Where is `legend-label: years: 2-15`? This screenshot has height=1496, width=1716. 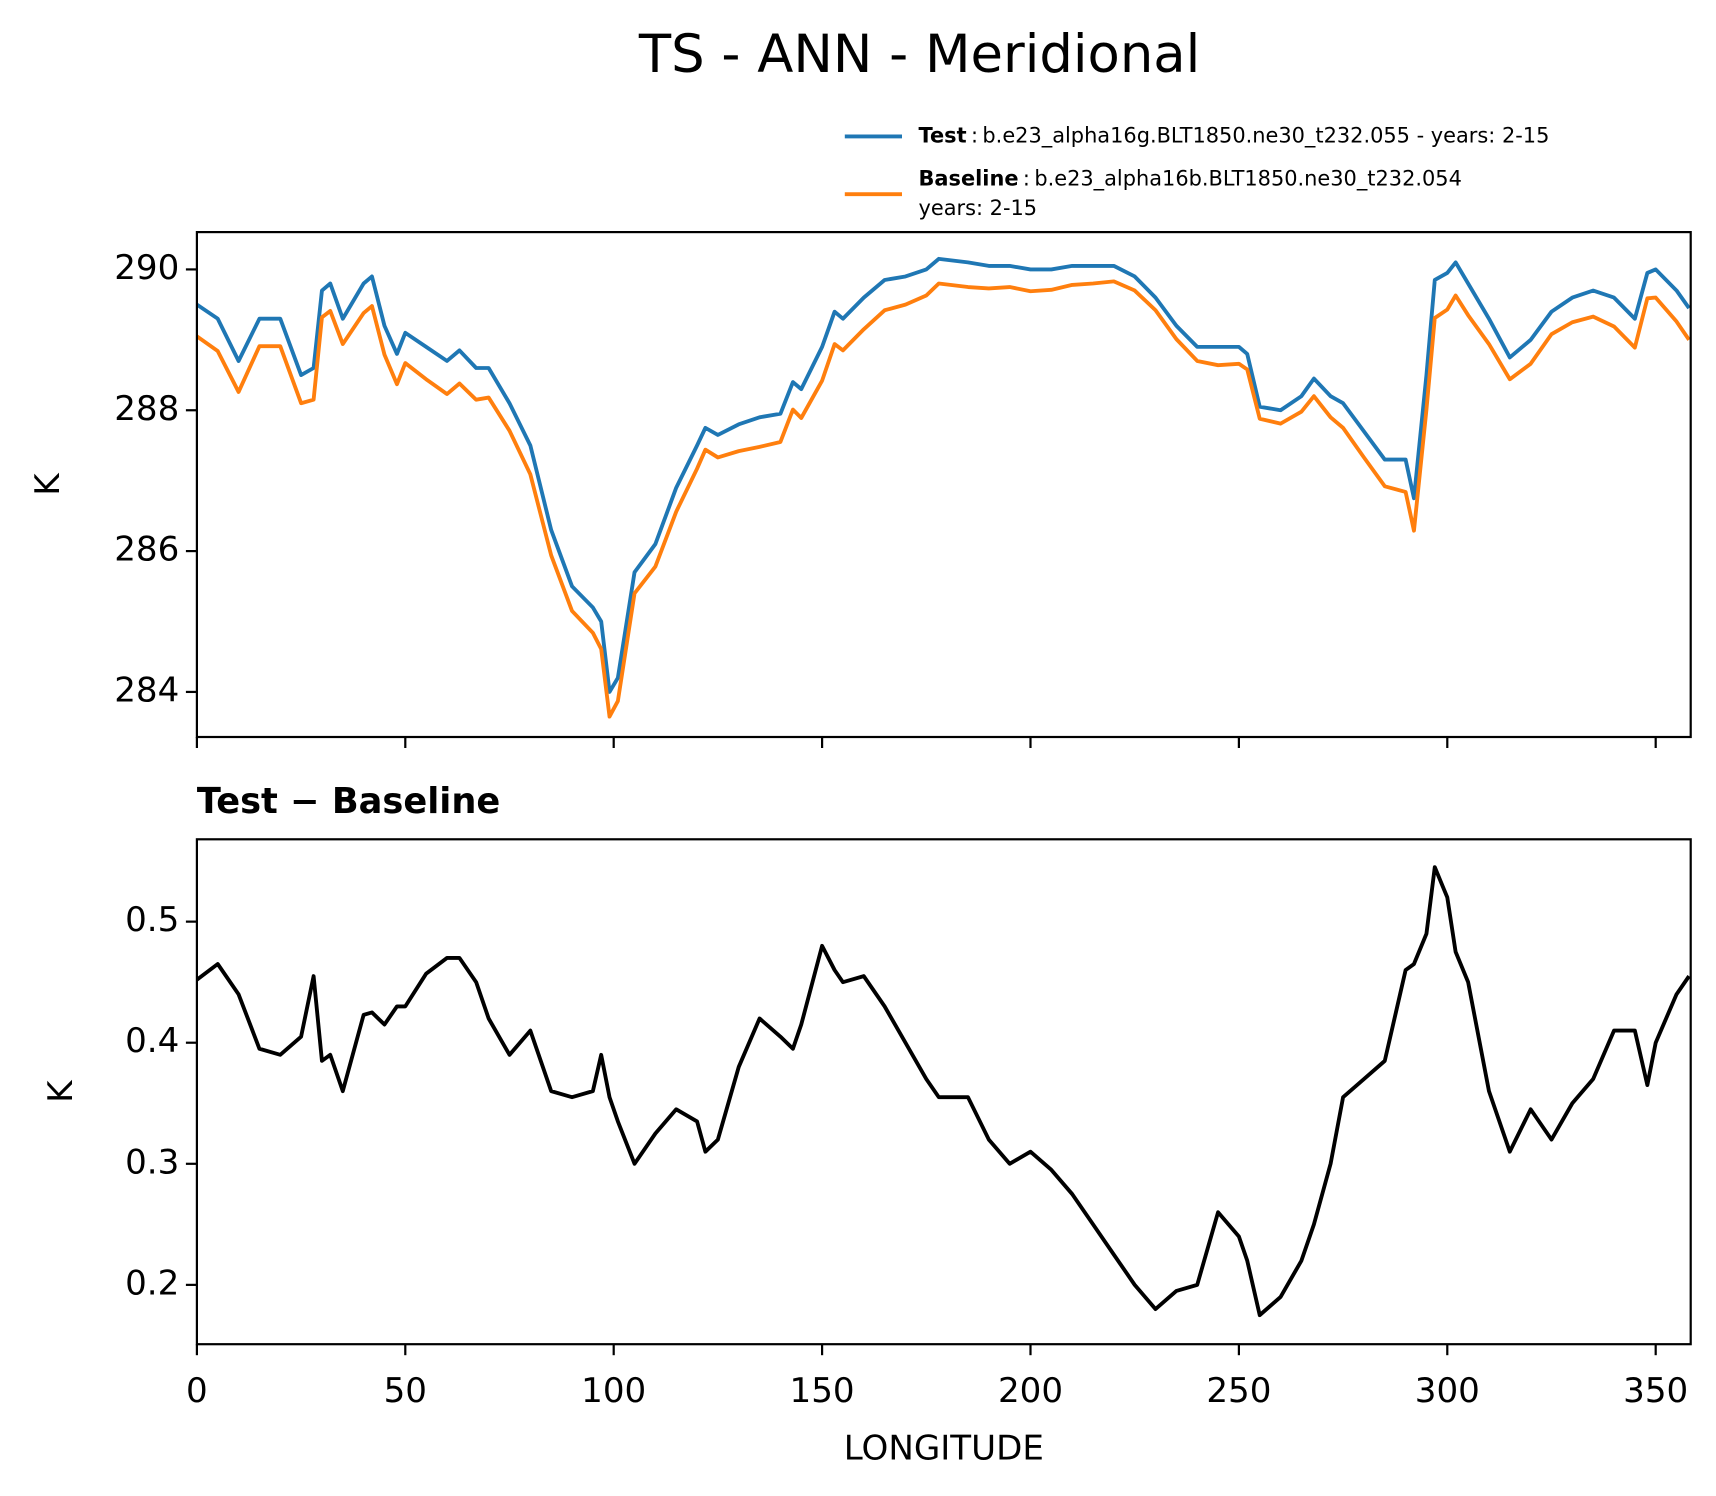
legend-label: years: 2-15 is located at coordinates (978, 208).